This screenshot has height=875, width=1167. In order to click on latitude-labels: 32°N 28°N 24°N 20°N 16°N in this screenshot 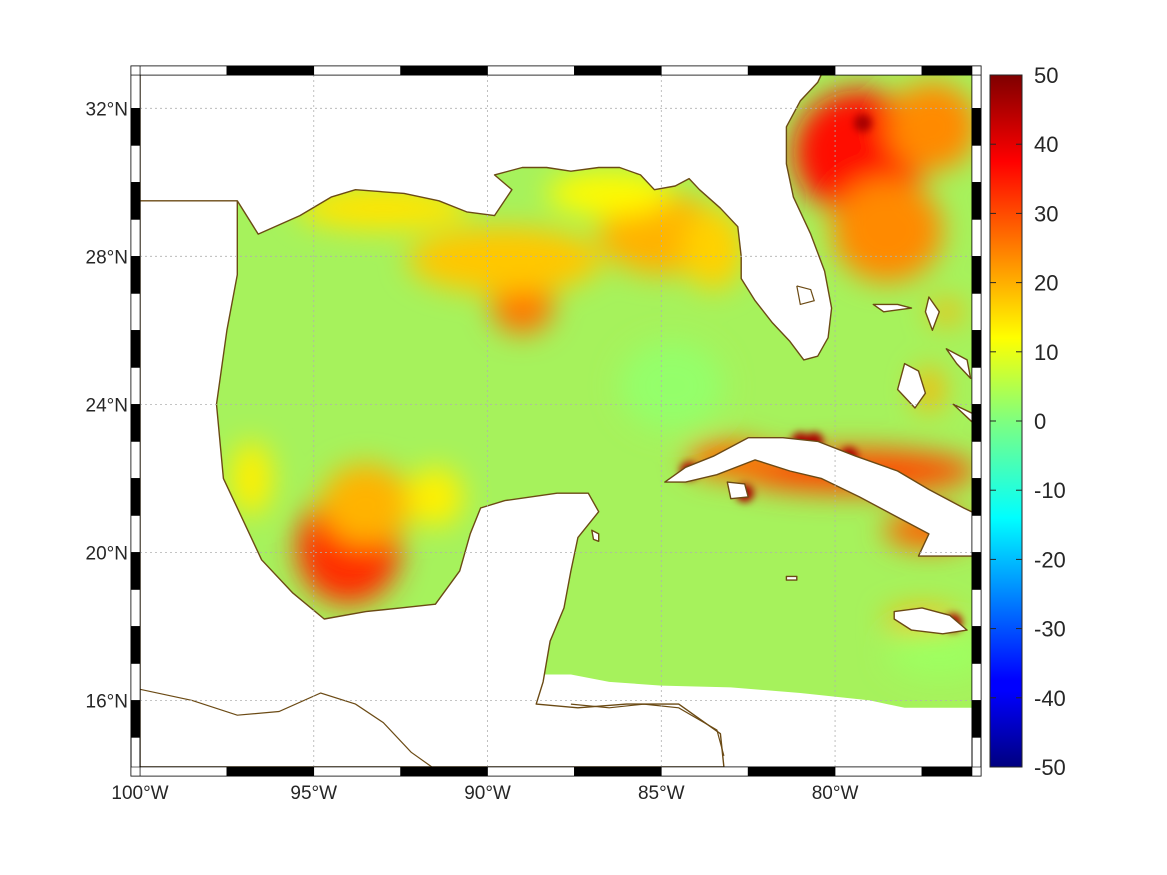, I will do `click(107, 405)`.